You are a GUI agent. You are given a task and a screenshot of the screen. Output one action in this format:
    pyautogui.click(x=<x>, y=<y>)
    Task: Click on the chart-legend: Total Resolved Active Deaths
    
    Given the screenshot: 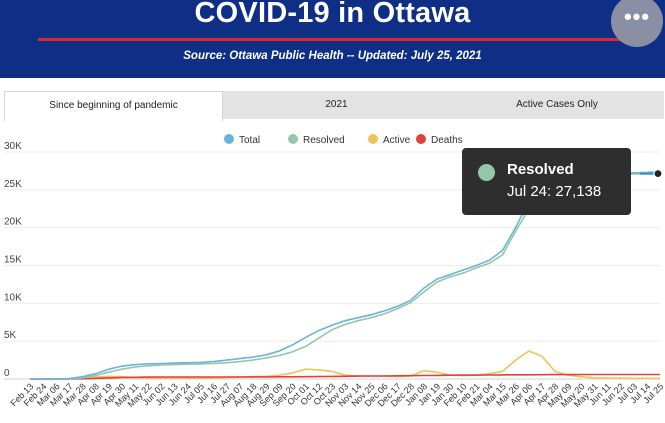 What is the action you would take?
    pyautogui.click(x=343, y=140)
    